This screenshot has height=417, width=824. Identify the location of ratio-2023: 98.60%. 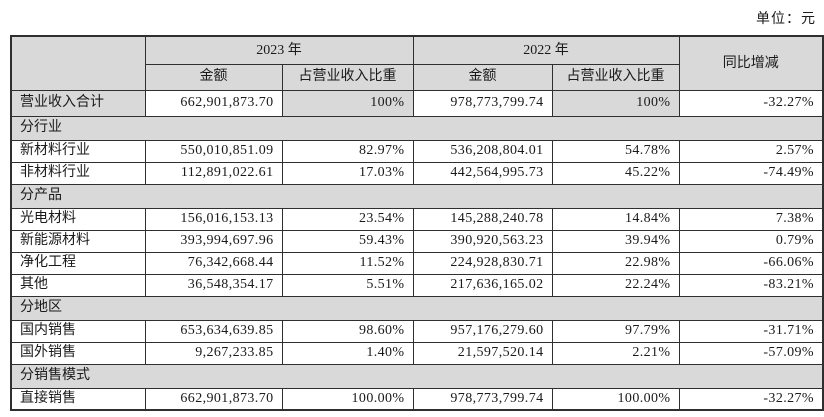
(347, 331).